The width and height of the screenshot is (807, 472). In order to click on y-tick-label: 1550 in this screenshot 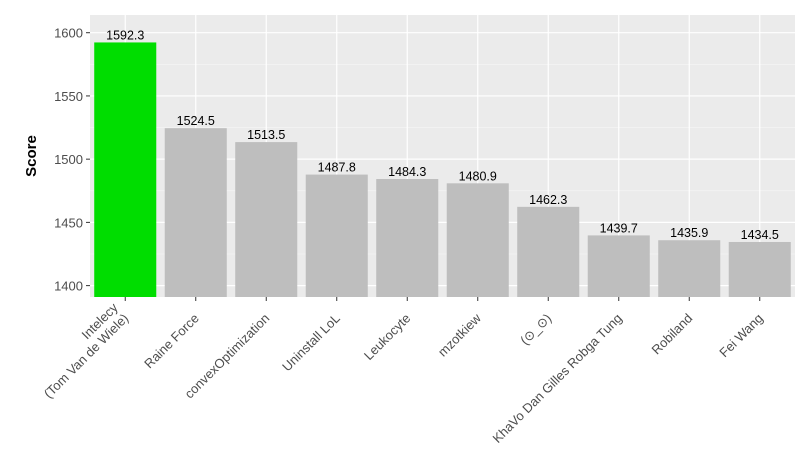, I will do `click(68, 96)`.